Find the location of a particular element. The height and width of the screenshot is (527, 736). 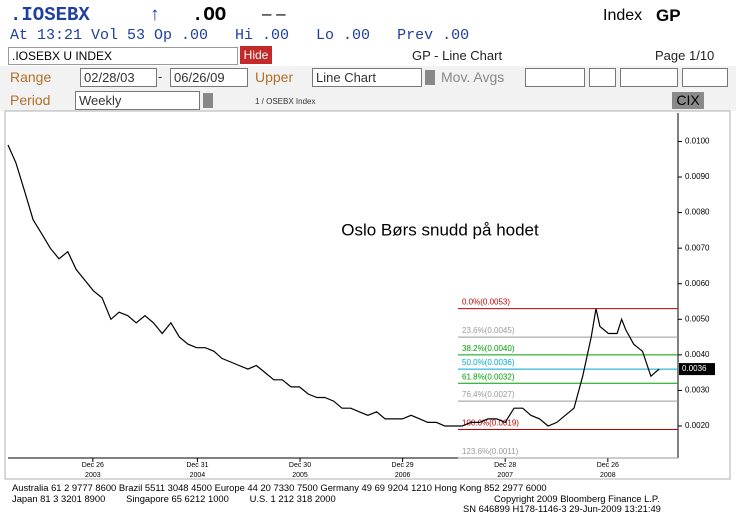

x-tick-year: 2005 is located at coordinates (300, 475).